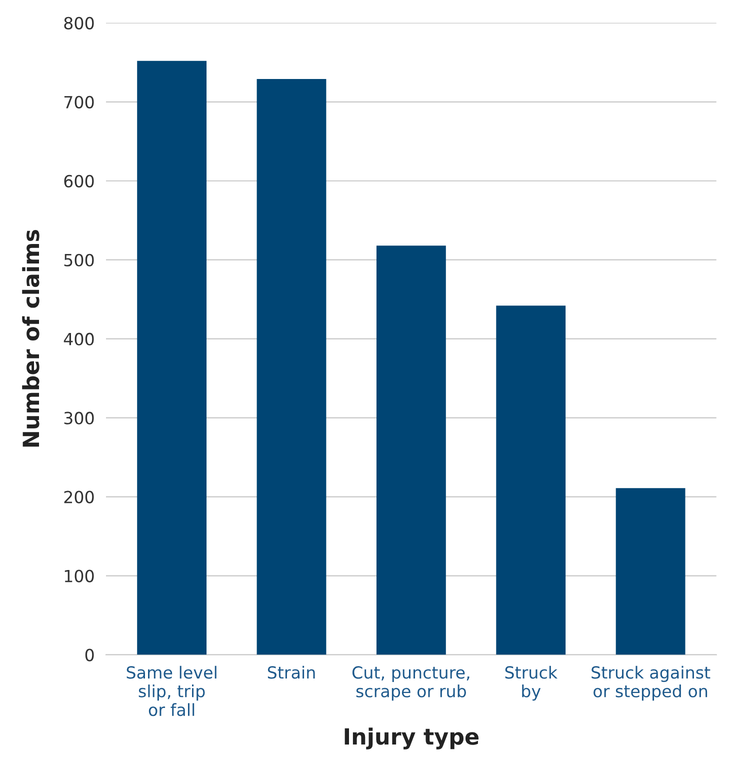  I want to click on y-tick-label: 100, so click(79, 576).